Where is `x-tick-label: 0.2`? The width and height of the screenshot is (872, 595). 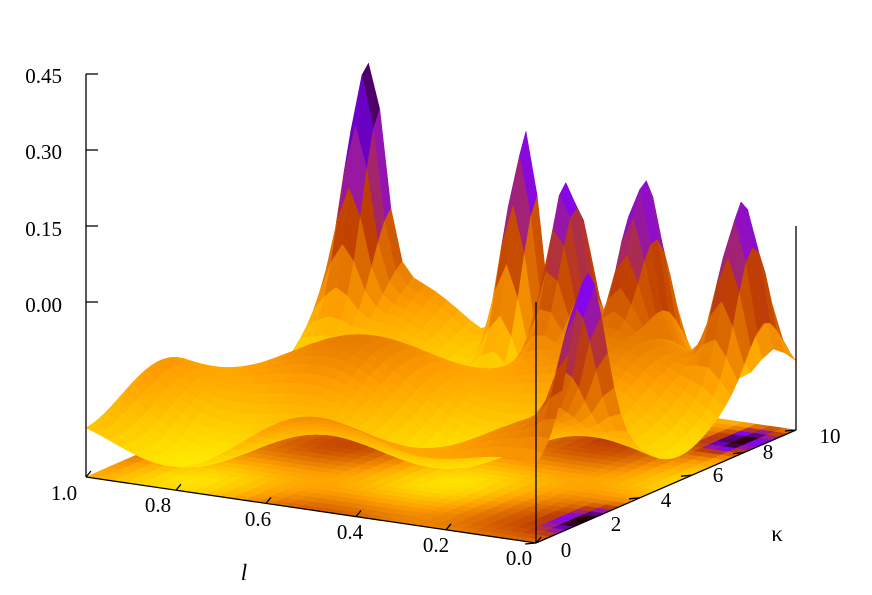 x-tick-label: 0.2 is located at coordinates (436, 545).